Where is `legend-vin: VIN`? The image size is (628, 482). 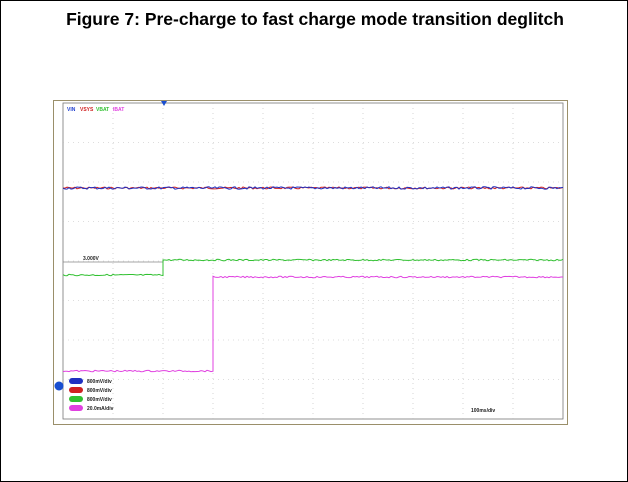 legend-vin: VIN is located at coordinates (71, 110).